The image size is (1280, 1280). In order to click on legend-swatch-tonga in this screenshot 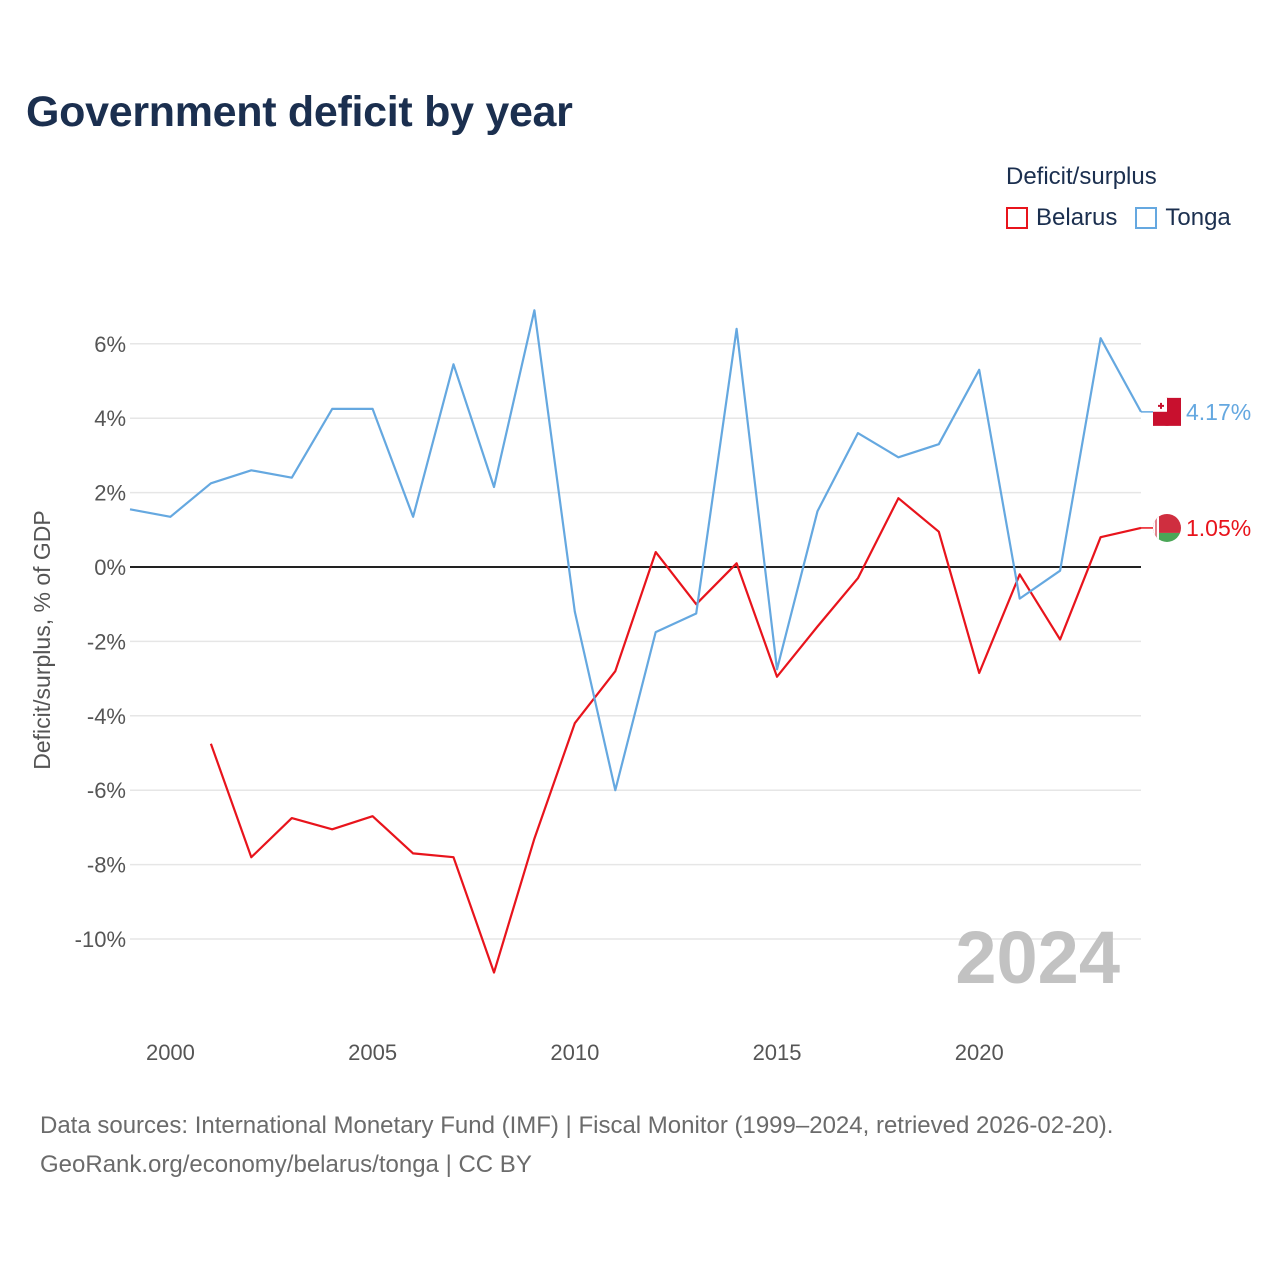, I will do `click(1146, 218)`.